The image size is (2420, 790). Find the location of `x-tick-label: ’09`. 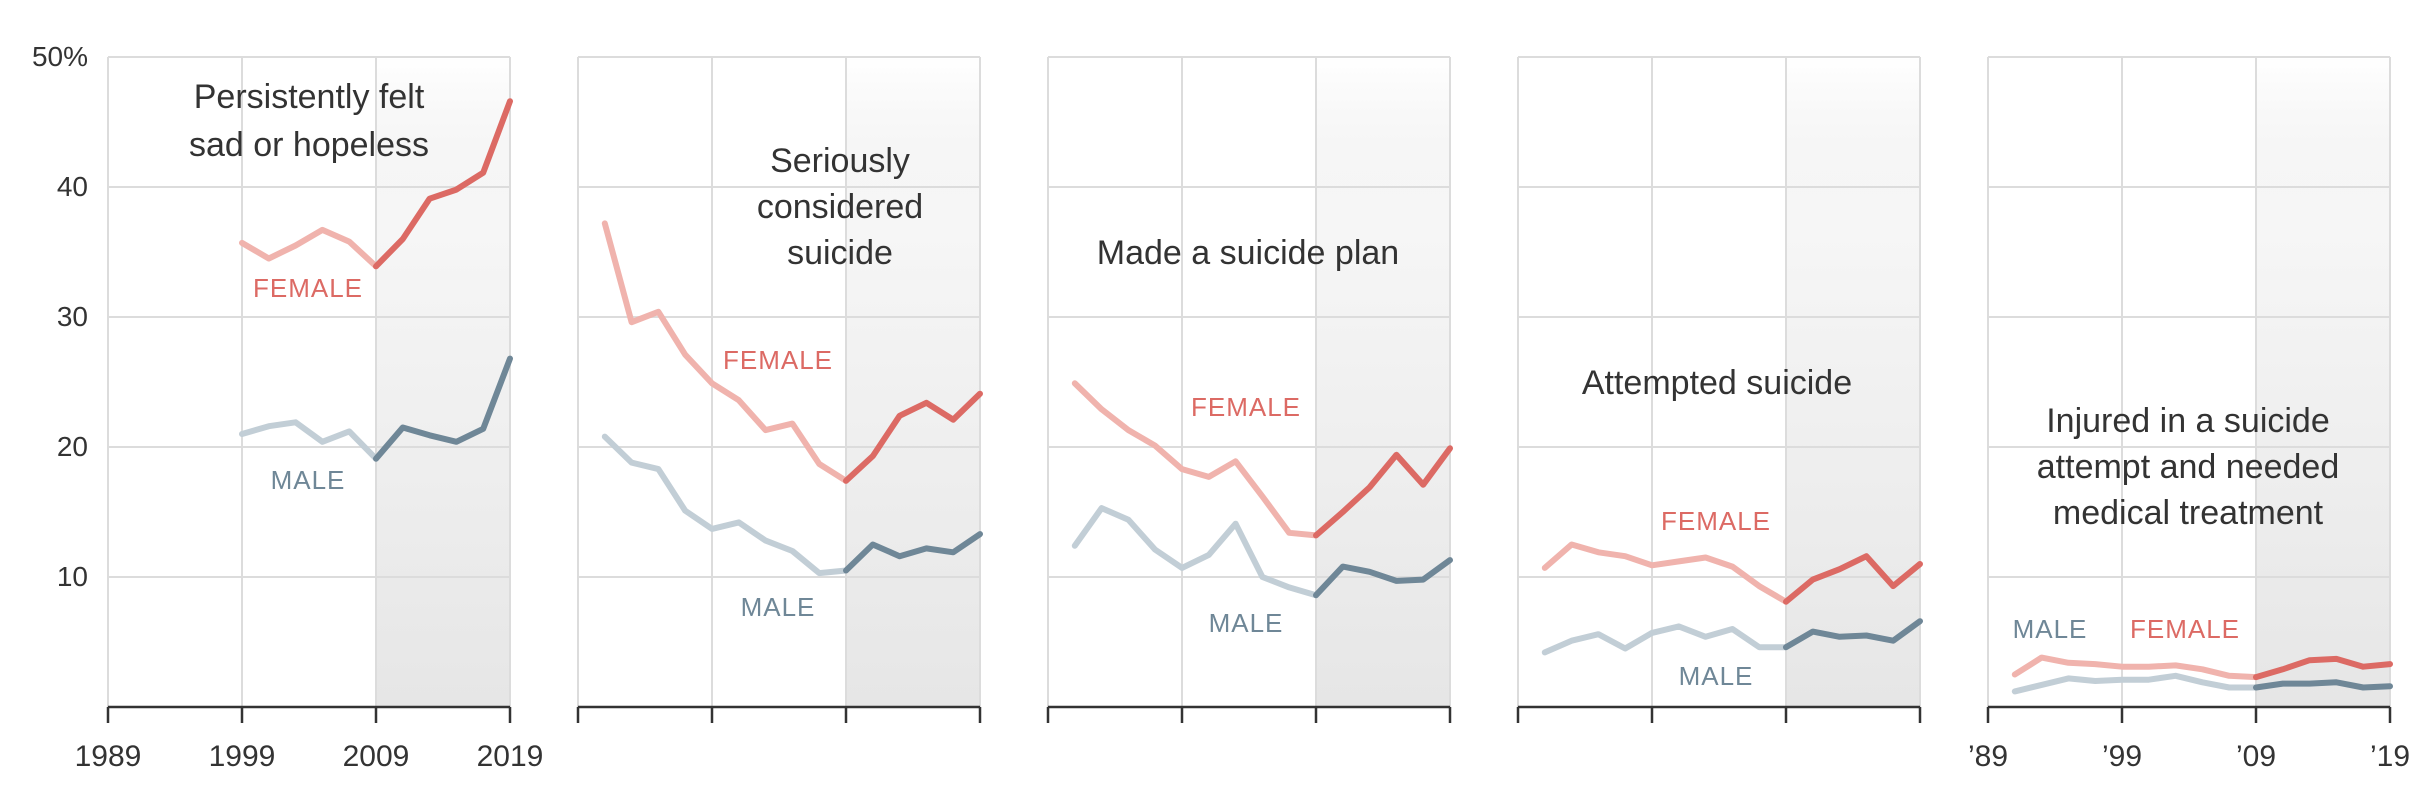

x-tick-label: ’09 is located at coordinates (2256, 756).